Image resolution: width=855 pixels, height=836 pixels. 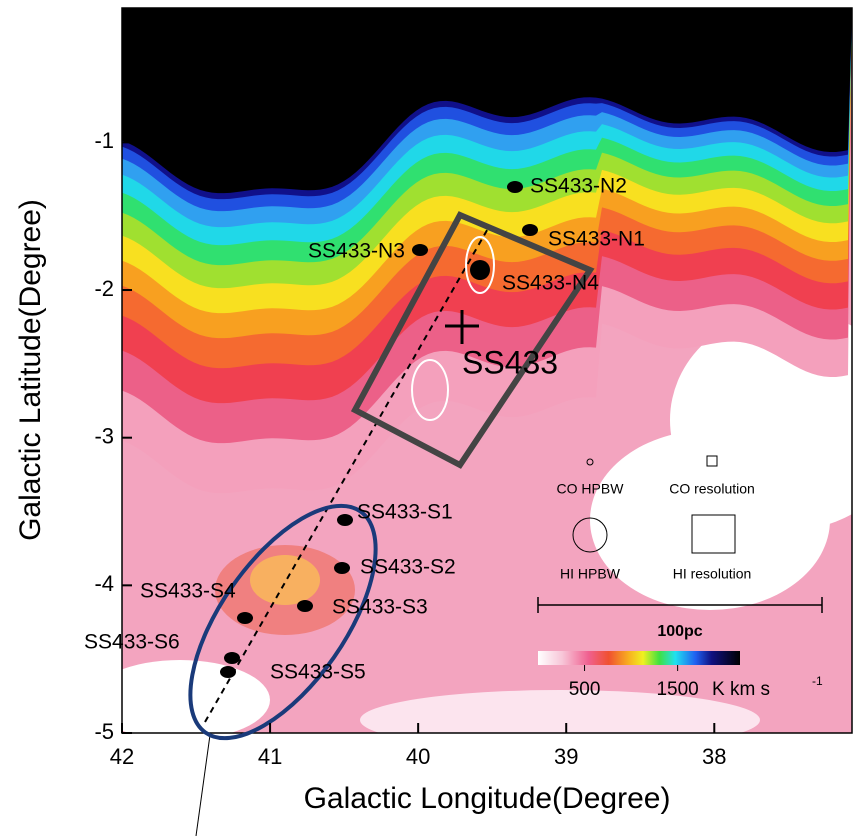 I want to click on source-annotation: SS433-S5, so click(x=318, y=672).